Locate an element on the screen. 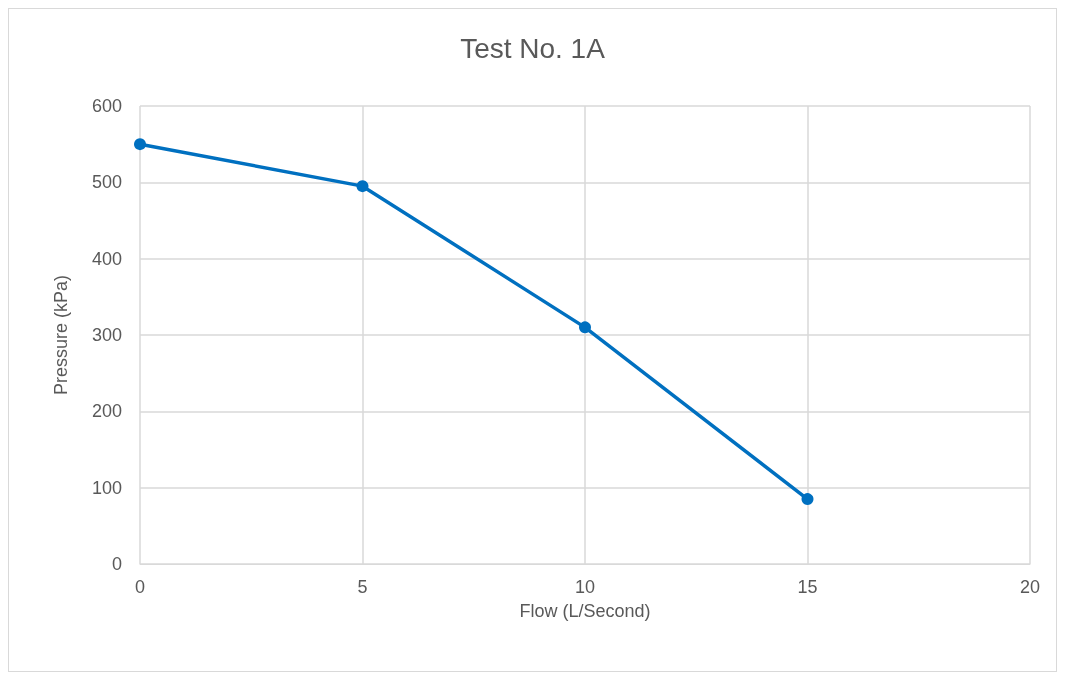  y-tick-label: 600 is located at coordinates (106, 106).